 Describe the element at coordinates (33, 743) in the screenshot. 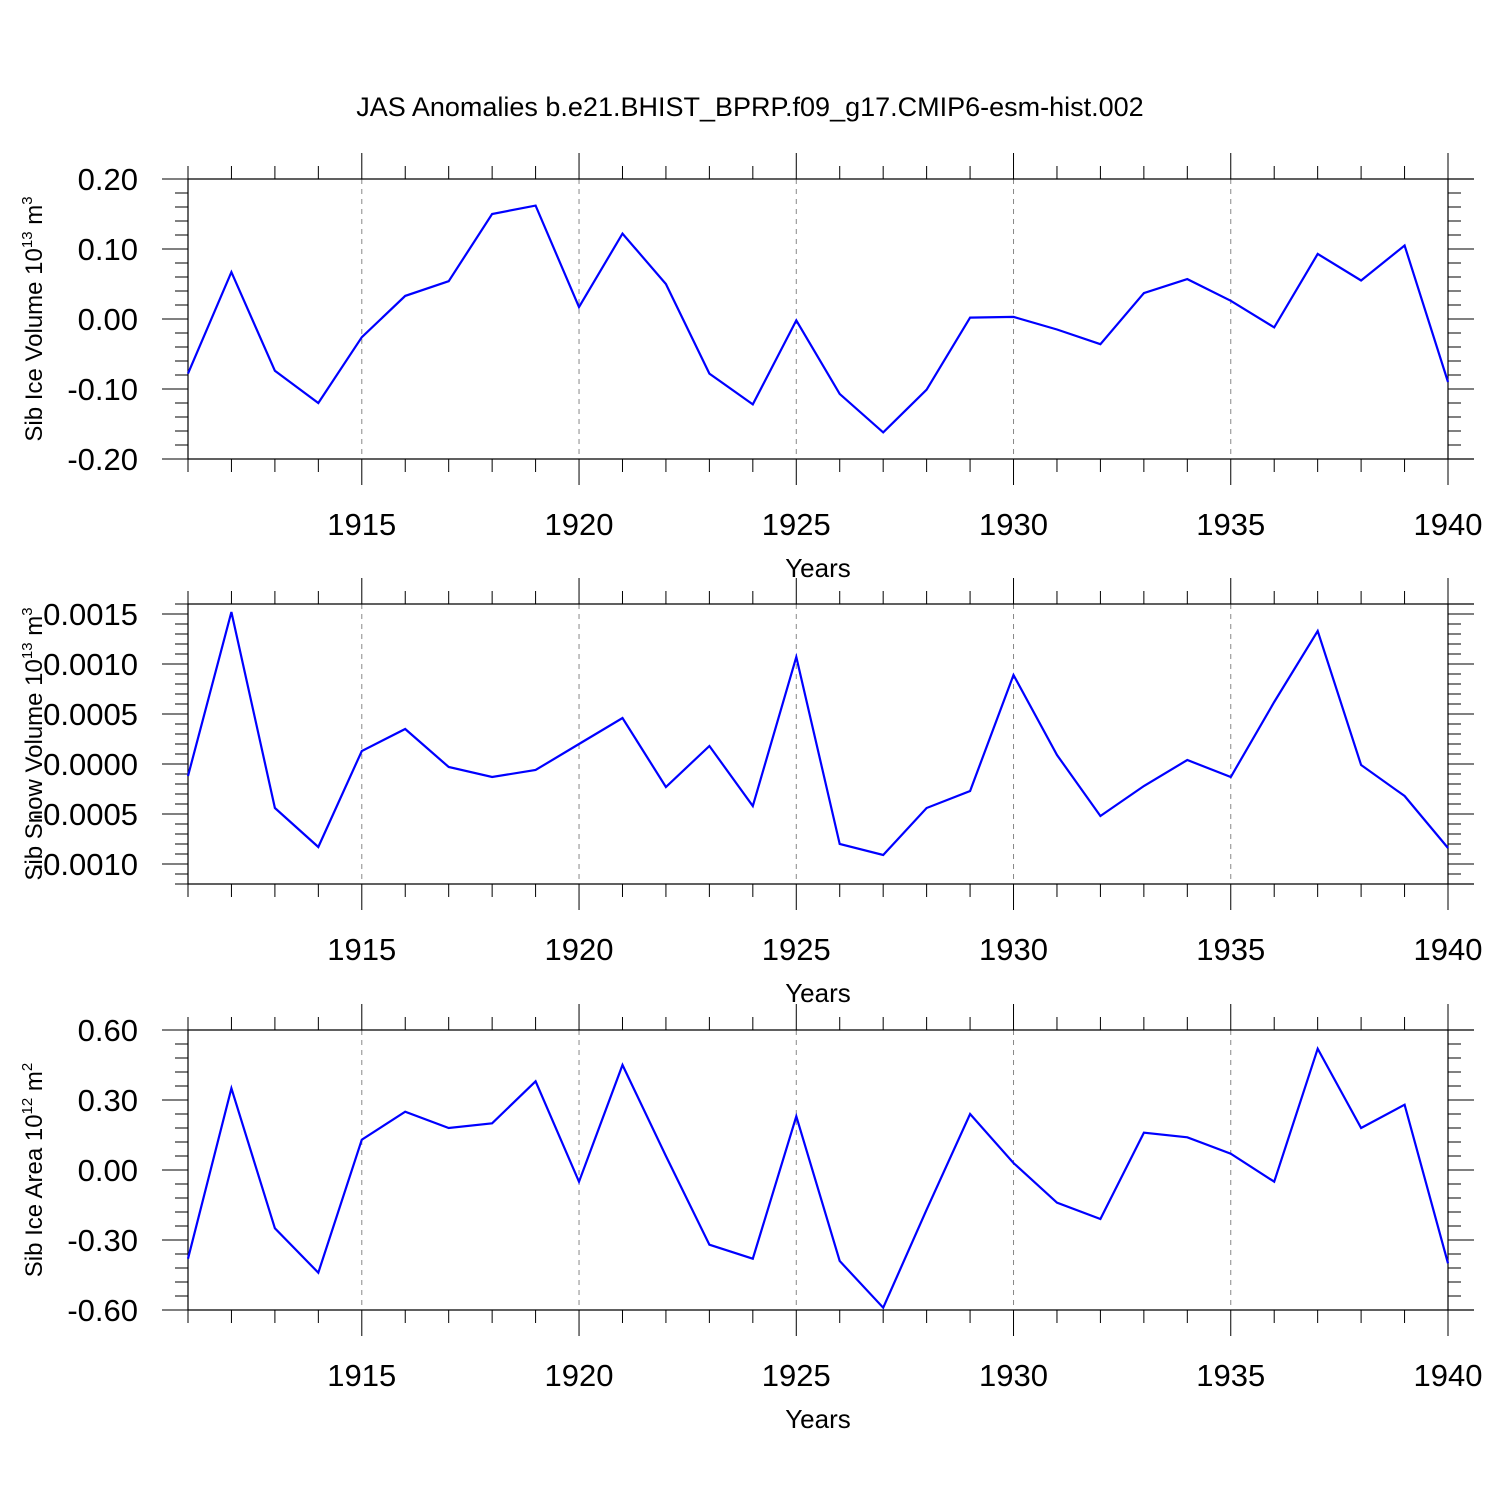

I see `y-axis-label: Sib Snow Volume 1013 m3` at that location.